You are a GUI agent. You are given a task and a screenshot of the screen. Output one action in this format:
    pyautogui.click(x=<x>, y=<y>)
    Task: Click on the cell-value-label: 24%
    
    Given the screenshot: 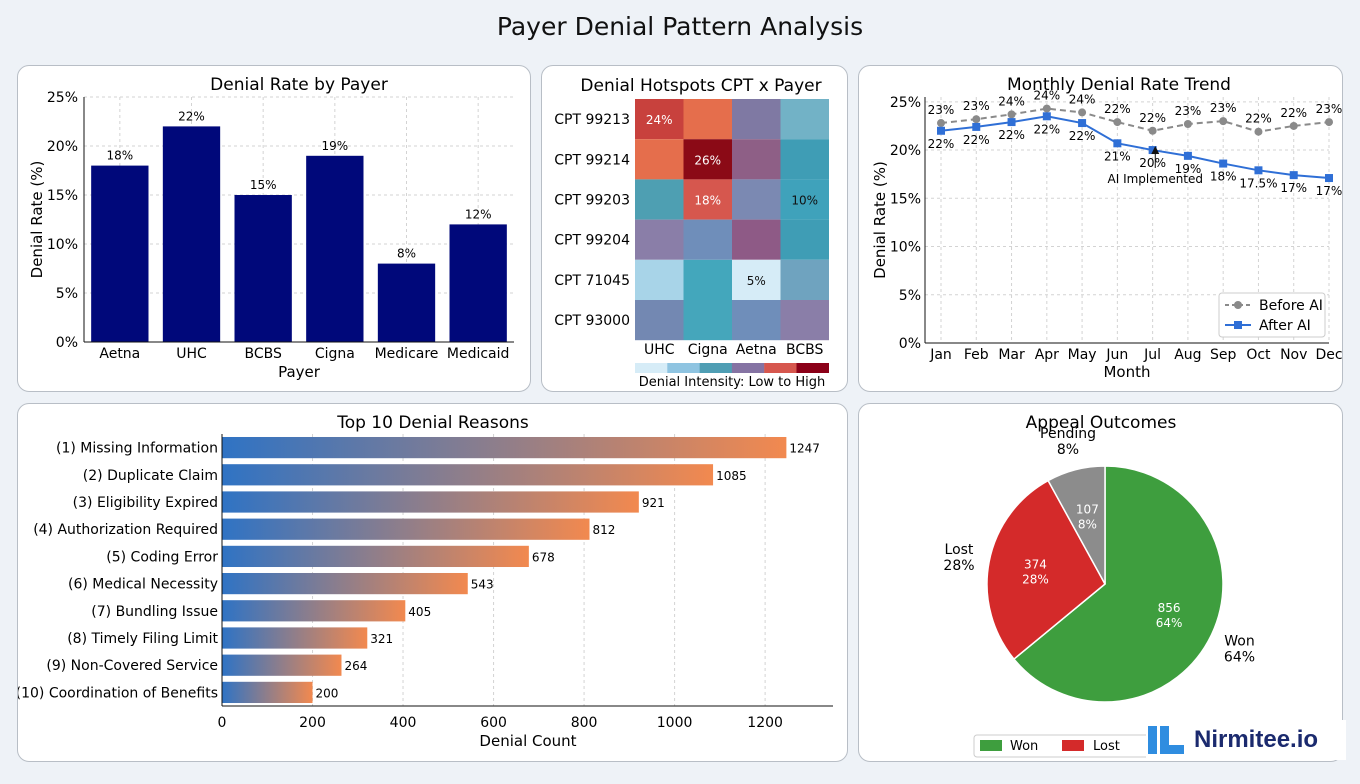 What is the action you would take?
    pyautogui.click(x=659, y=120)
    